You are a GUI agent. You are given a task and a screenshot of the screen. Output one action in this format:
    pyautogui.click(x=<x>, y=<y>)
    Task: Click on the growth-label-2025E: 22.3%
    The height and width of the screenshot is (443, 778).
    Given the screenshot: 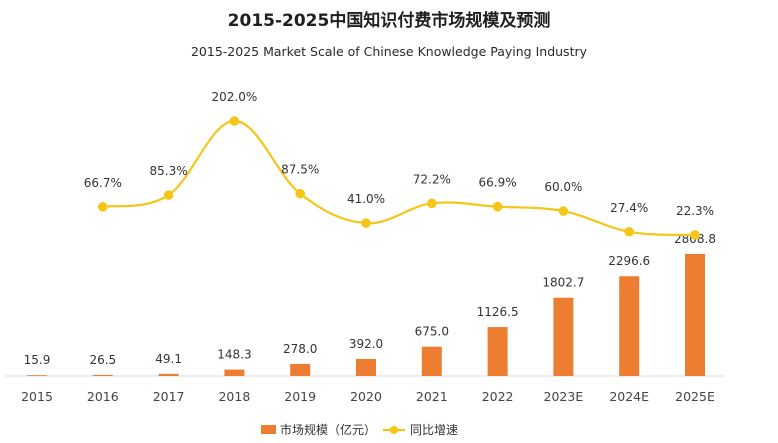 What is the action you would take?
    pyautogui.click(x=695, y=211)
    